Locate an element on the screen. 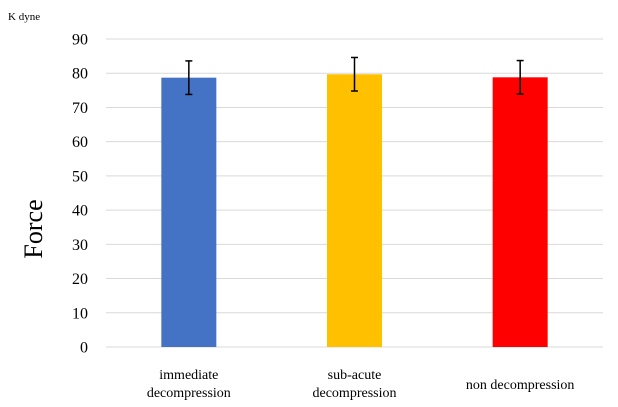 The height and width of the screenshot is (407, 618). category-label-line: immediate is located at coordinates (188, 375).